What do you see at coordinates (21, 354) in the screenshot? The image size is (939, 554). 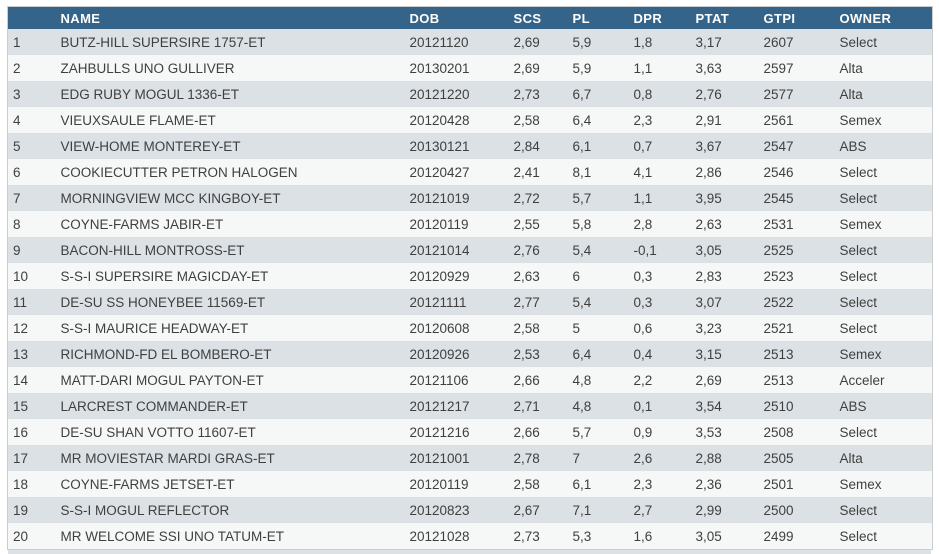 I see `cell-rank: 13` at bounding box center [21, 354].